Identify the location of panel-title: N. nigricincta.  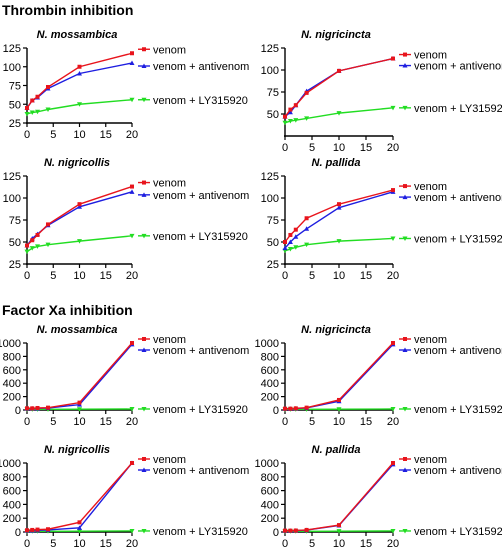
(336, 35).